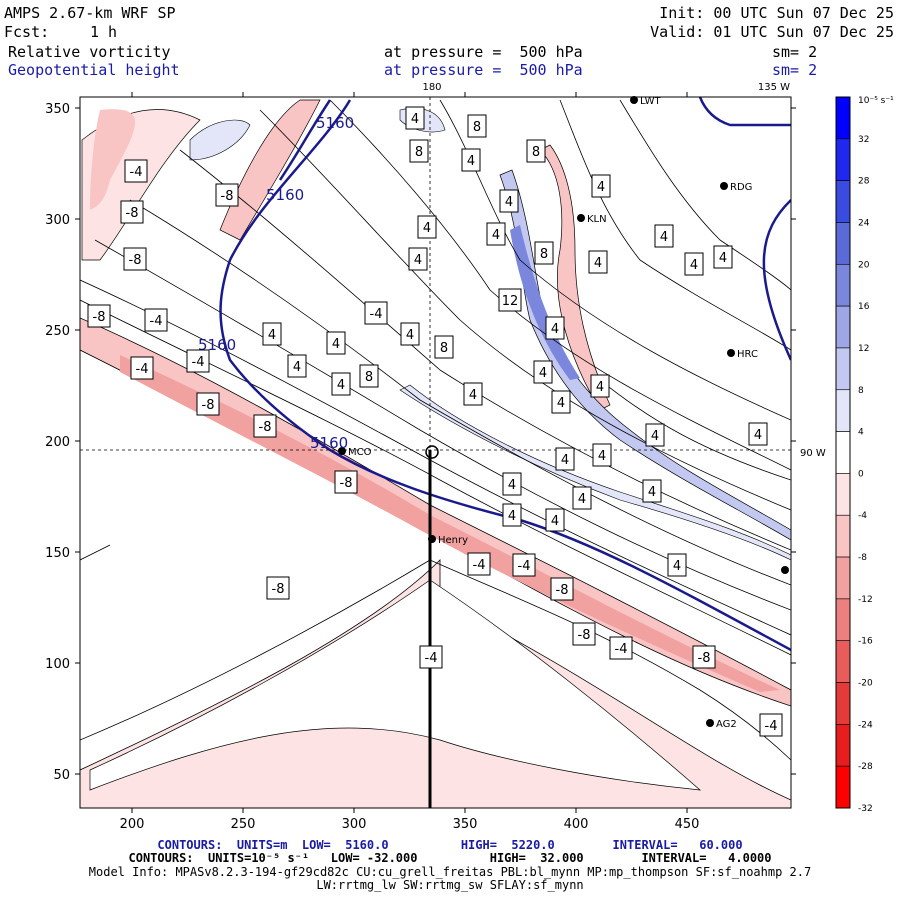 The width and height of the screenshot is (900, 900). What do you see at coordinates (432, 452) in the screenshot?
I see `south-pole-marker` at bounding box center [432, 452].